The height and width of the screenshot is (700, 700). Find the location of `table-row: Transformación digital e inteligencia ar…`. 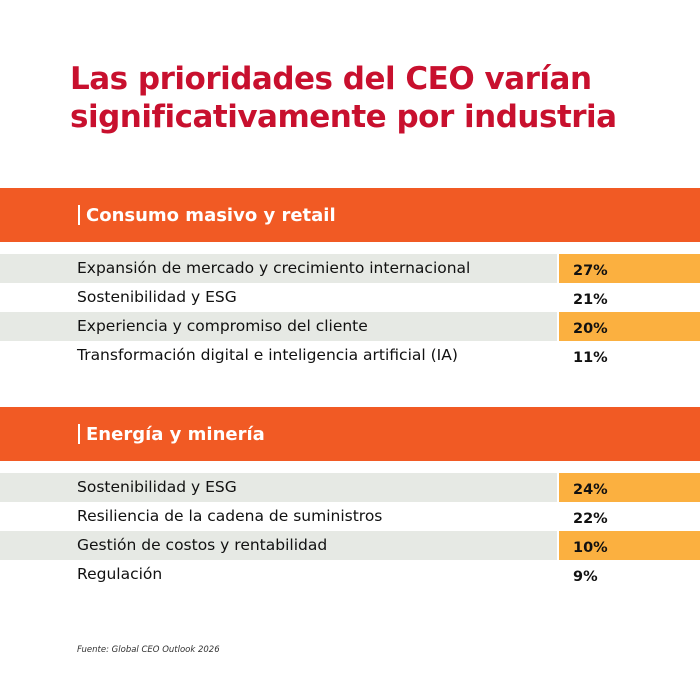

table-row: Transformación digital e inteligencia ar… is located at coordinates (350, 355).